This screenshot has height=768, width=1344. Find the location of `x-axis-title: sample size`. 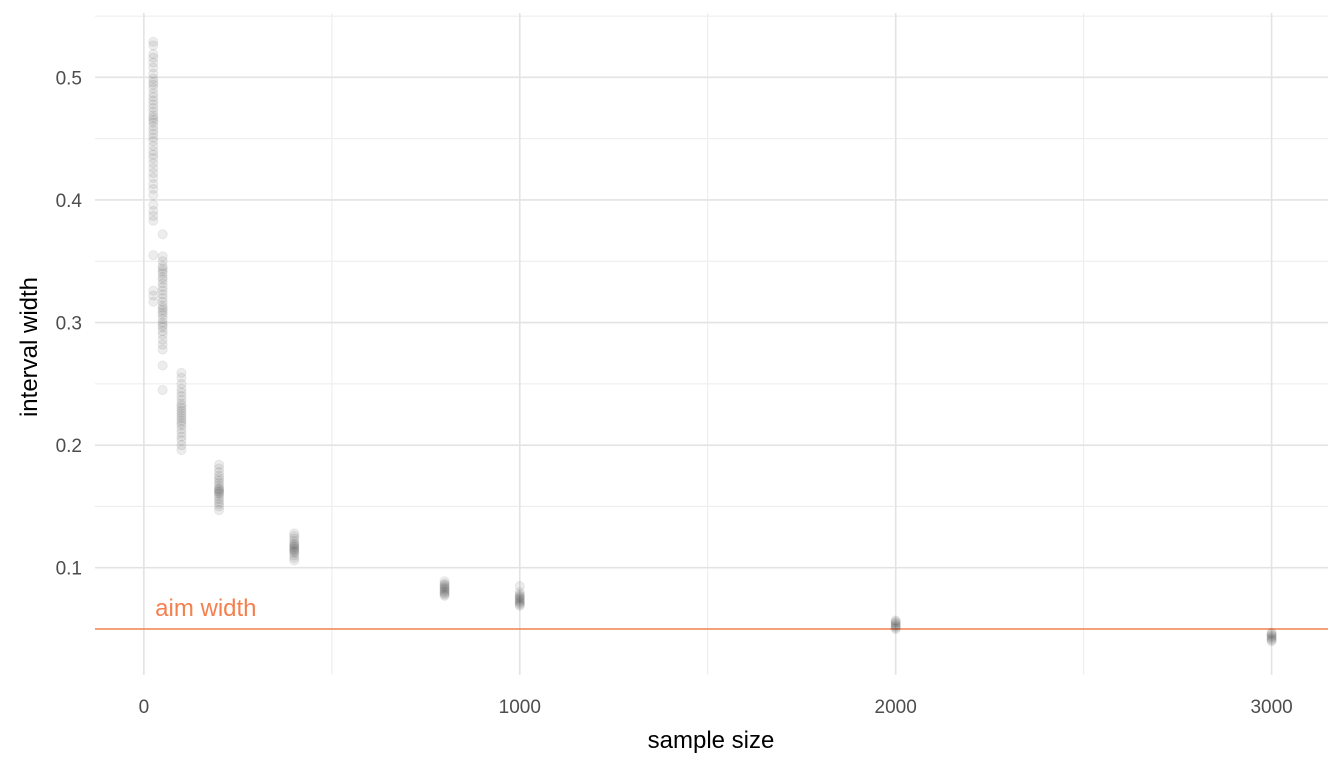

x-axis-title: sample size is located at coordinates (711, 740).